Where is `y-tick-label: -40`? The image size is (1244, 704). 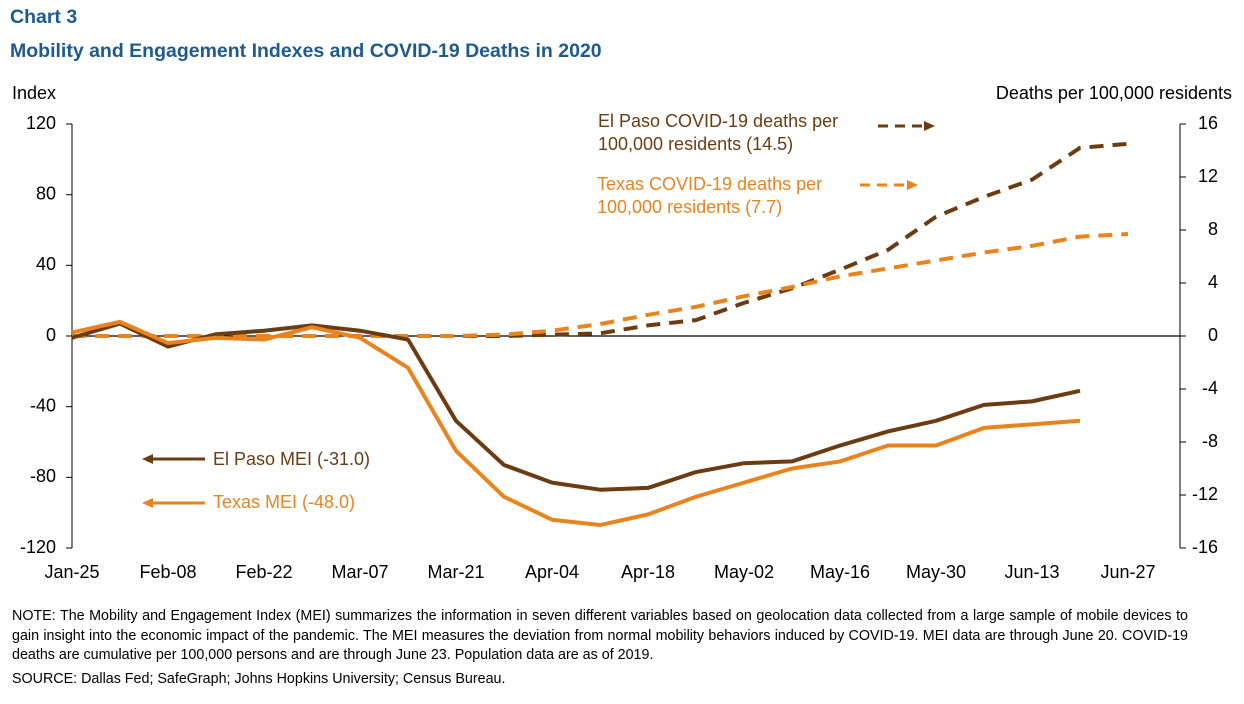
y-tick-label: -40 is located at coordinates (43, 405).